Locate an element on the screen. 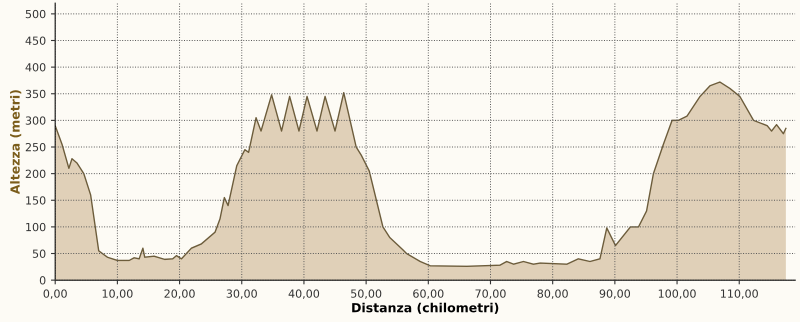  x-tick-label: 50,00 is located at coordinates (366, 294).